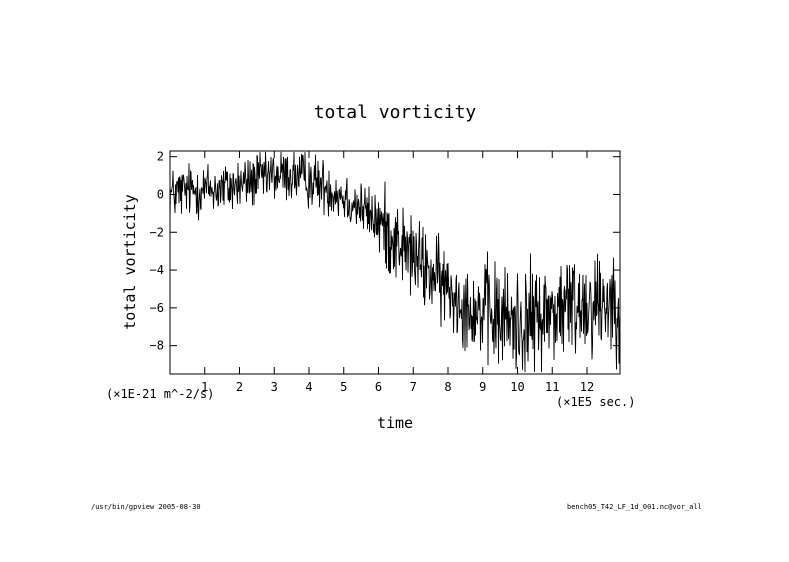 Image resolution: width=789 pixels, height=562 pixels. I want to click on x-tick-label: 10, so click(517, 387).